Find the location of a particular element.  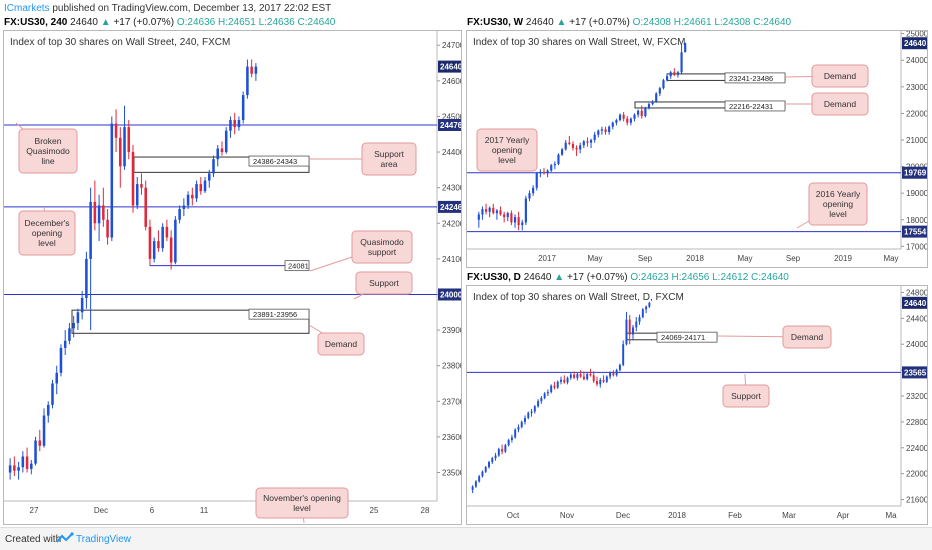

weekly-high: H:24661 is located at coordinates (692, 22).